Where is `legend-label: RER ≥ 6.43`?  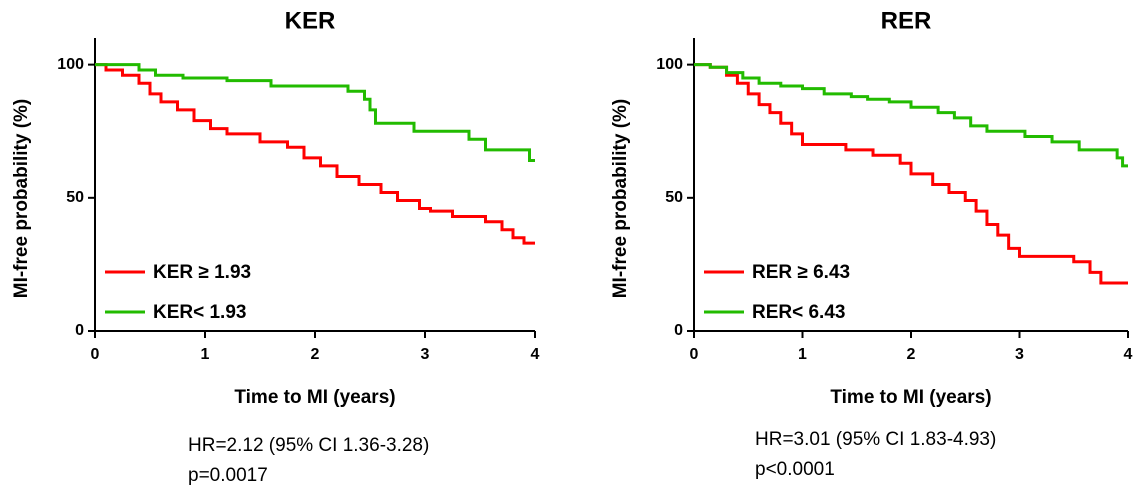 legend-label: RER ≥ 6.43 is located at coordinates (801, 272).